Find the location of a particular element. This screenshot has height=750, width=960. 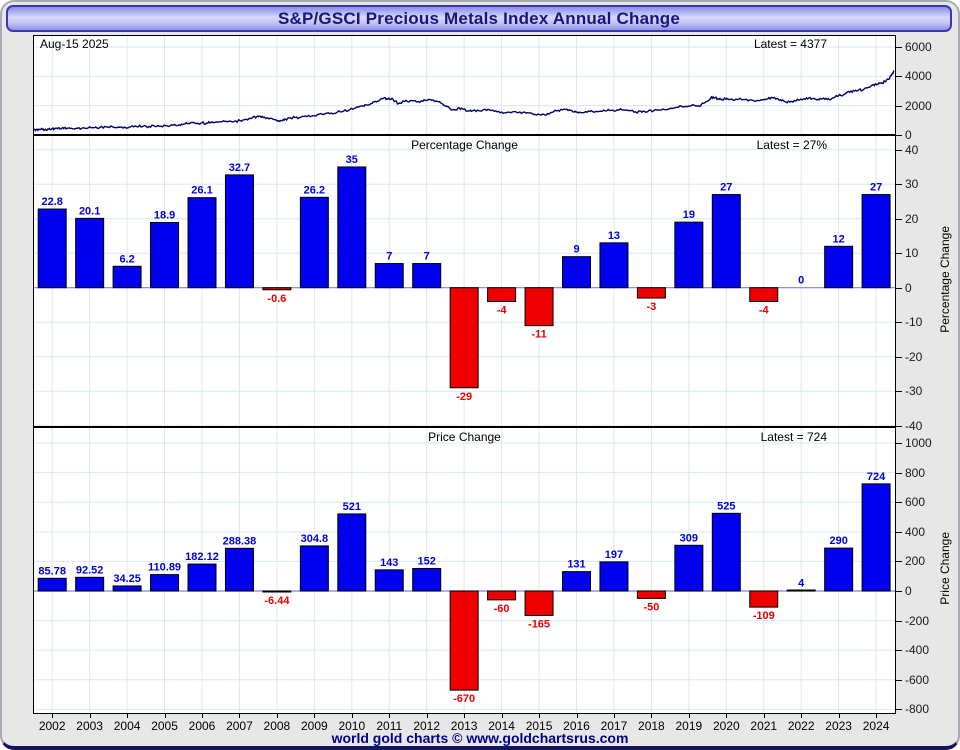

y-tick-label: -30 is located at coordinates (914, 391).